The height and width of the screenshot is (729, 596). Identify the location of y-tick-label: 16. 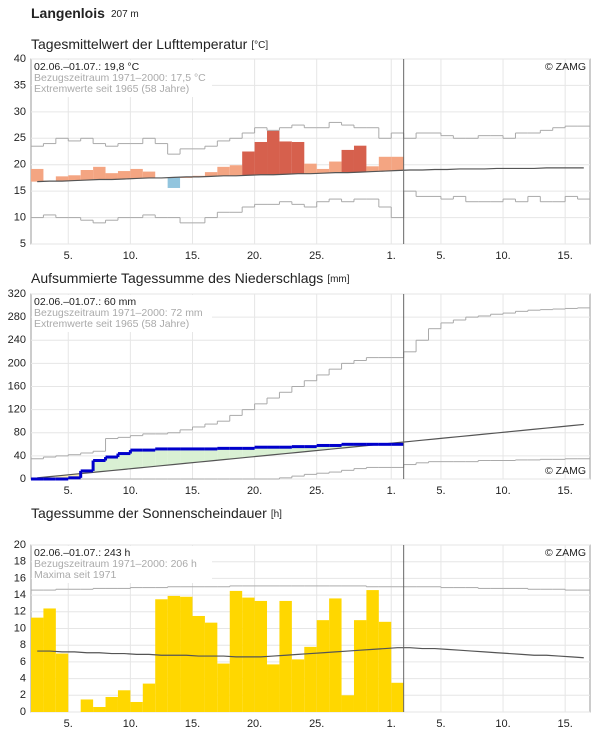
(20, 578).